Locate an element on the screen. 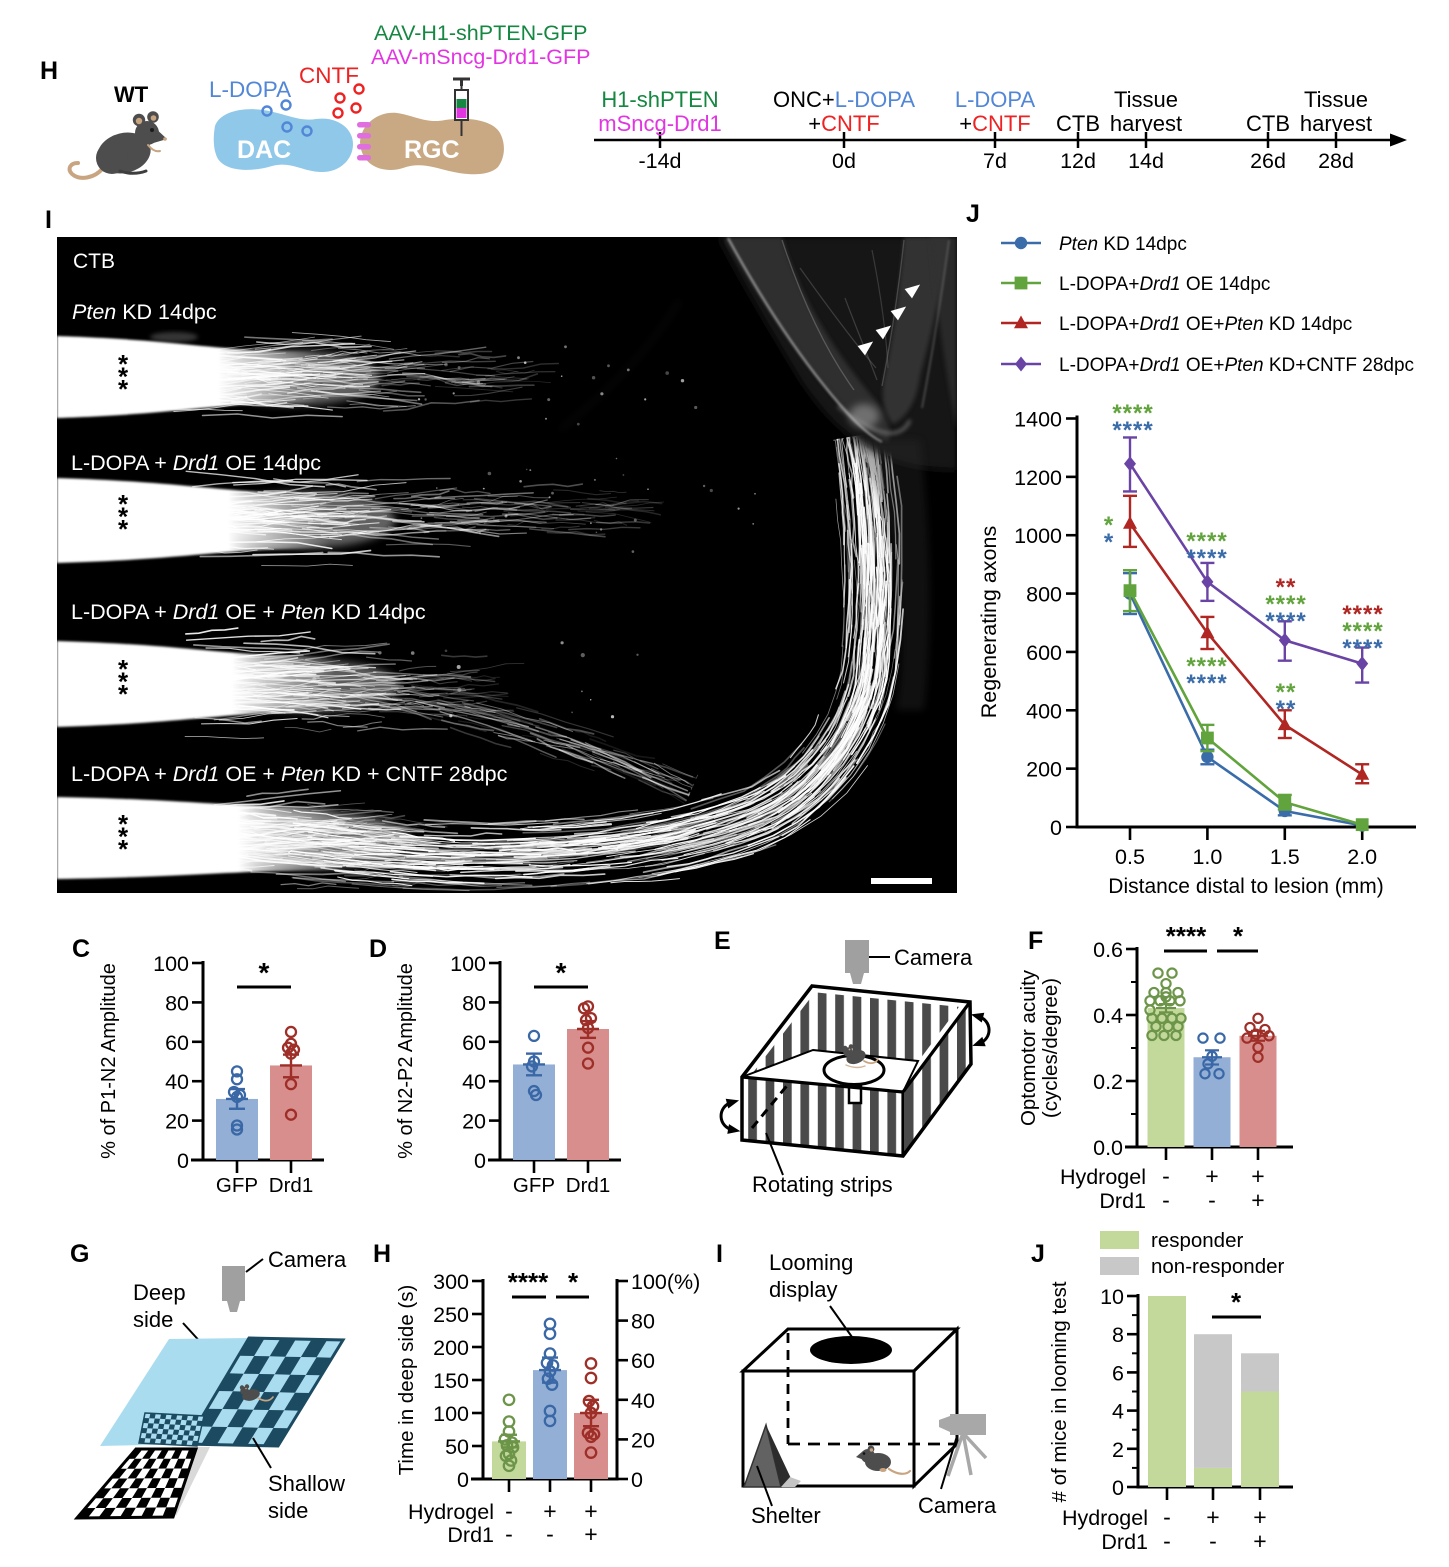  svg-text:L-DOPA + Drd1 OE + Pten KD 14d: L-DOPA + Drd1 OE + Pten KD 14dpc is located at coordinates (248, 612).